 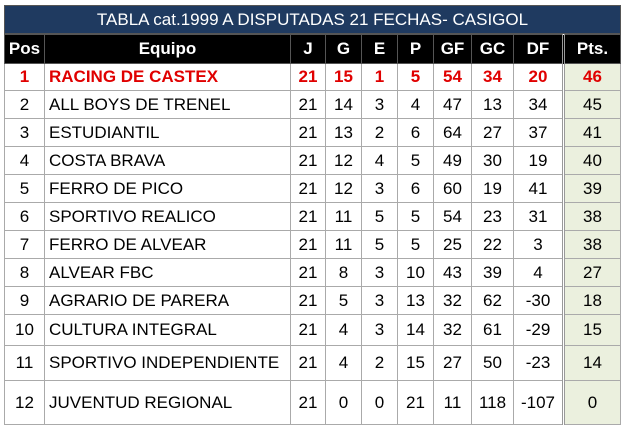 I want to click on cell-team: COSTA BRAVA, so click(x=167, y=160).